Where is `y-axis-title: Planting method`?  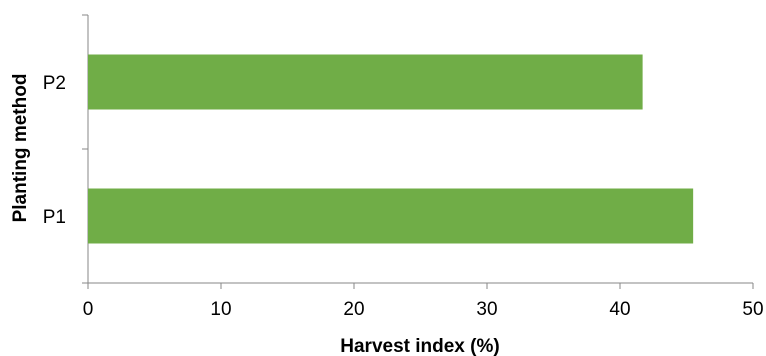 y-axis-title: Planting method is located at coordinates (20, 148).